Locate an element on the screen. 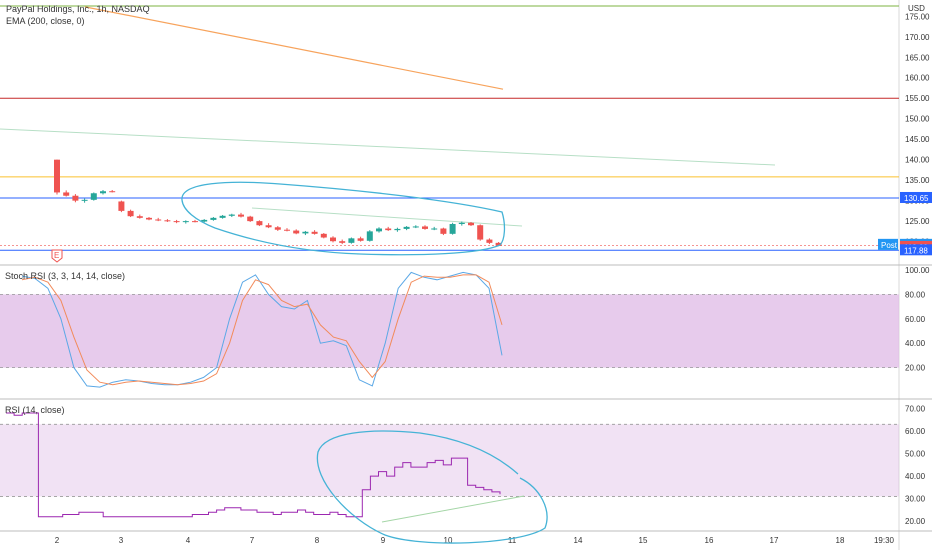 This screenshot has width=932, height=550. earnings-label: E is located at coordinates (56, 255).